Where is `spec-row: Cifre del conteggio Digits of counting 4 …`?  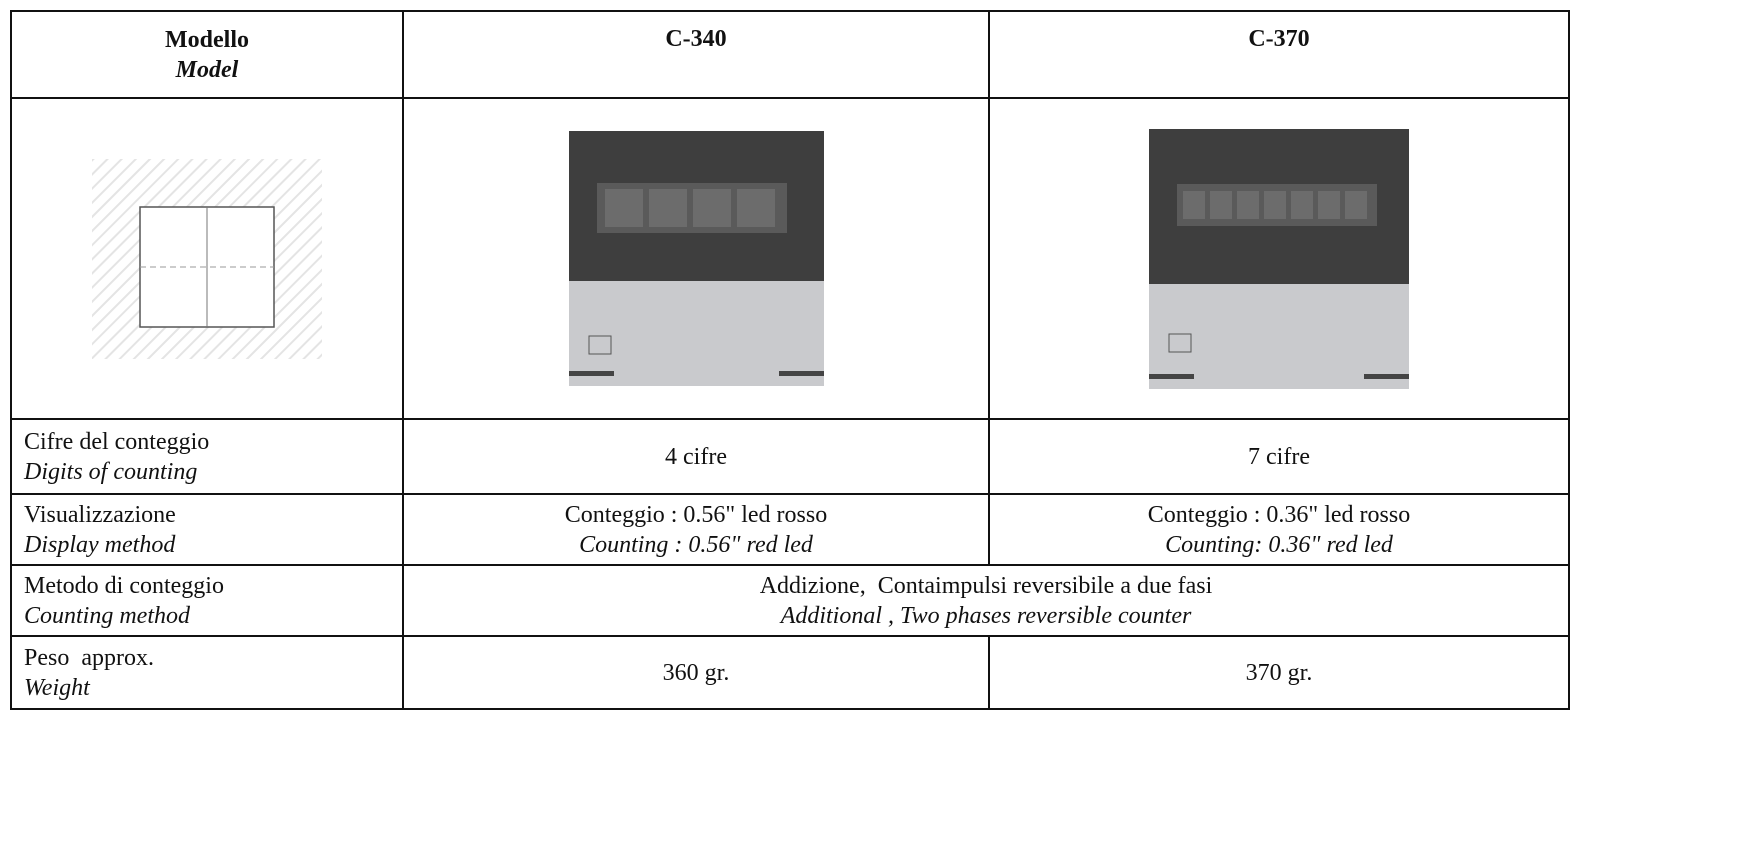
spec-row: Cifre del conteggio Digits of counting 4 … is located at coordinates (790, 456).